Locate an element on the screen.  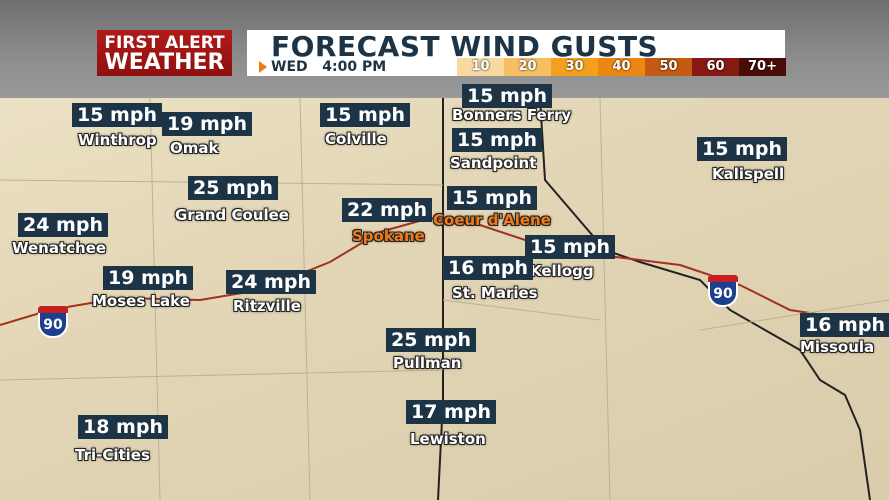
city-name: Colville is located at coordinates (356, 139).